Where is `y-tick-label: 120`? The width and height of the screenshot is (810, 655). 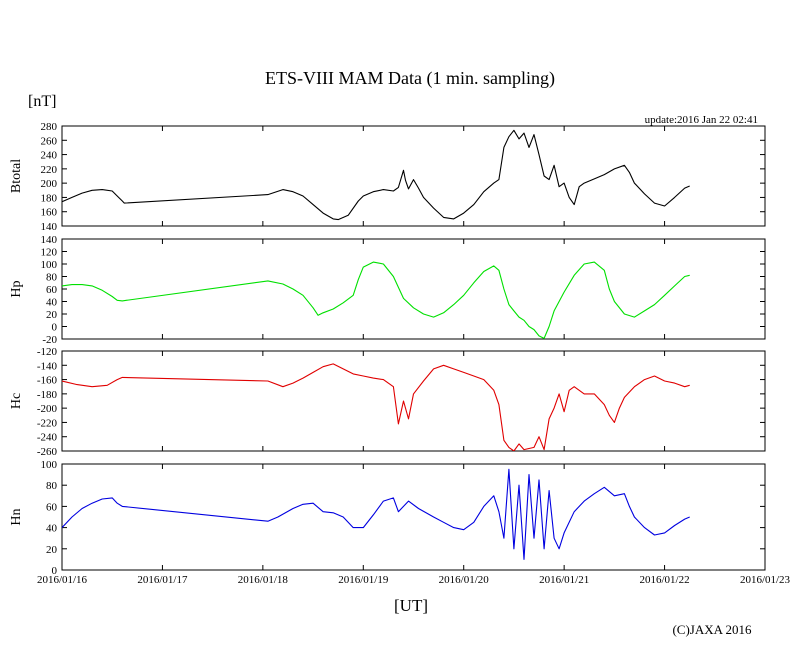 y-tick-label: 120 is located at coordinates (49, 253).